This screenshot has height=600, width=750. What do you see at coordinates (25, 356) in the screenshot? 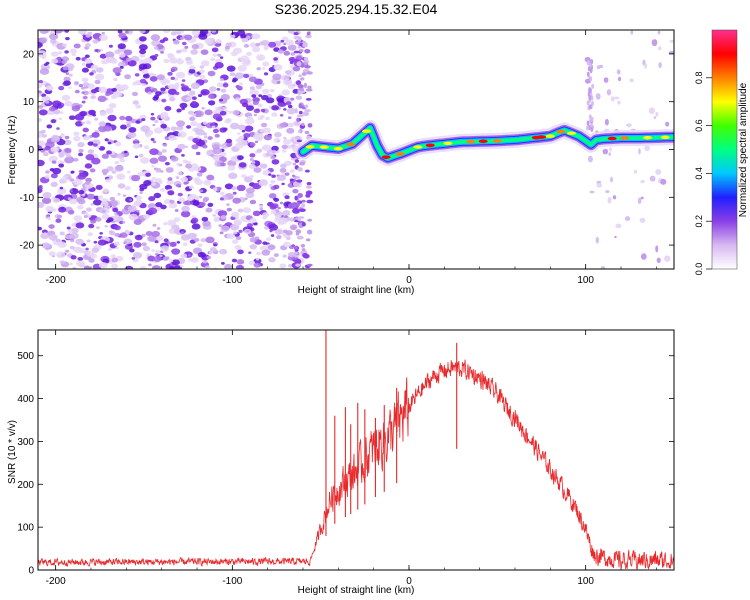
I see `y-tick-label: 500` at bounding box center [25, 356].